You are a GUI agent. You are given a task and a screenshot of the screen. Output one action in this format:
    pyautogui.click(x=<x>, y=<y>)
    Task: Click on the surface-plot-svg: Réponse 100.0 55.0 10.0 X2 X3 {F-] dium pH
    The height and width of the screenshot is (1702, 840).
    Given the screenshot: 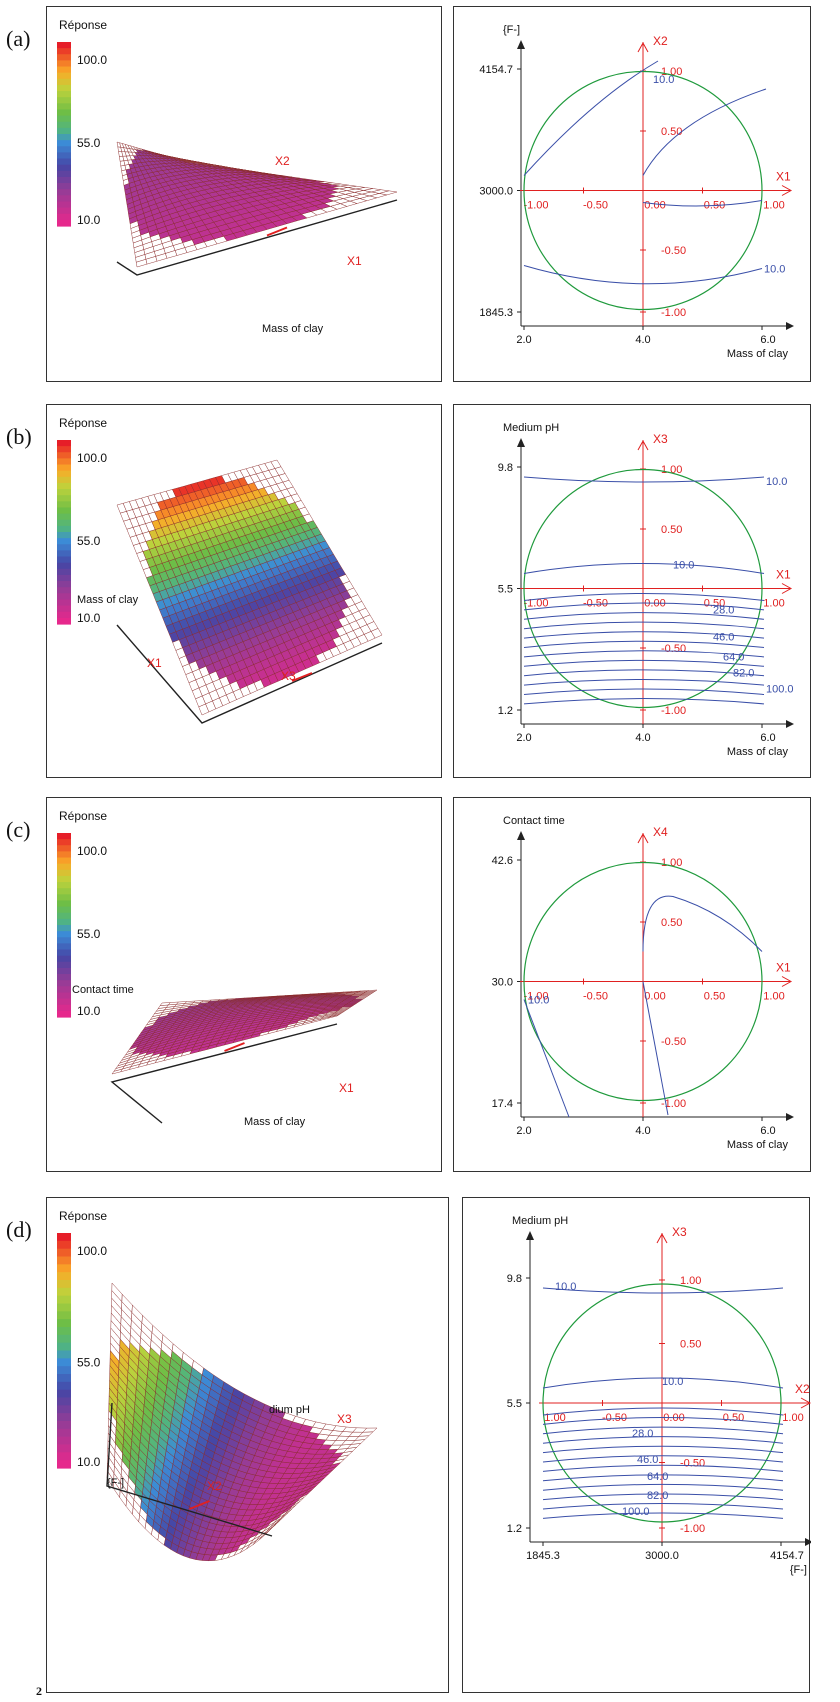 What is the action you would take?
    pyautogui.click(x=217, y=1385)
    